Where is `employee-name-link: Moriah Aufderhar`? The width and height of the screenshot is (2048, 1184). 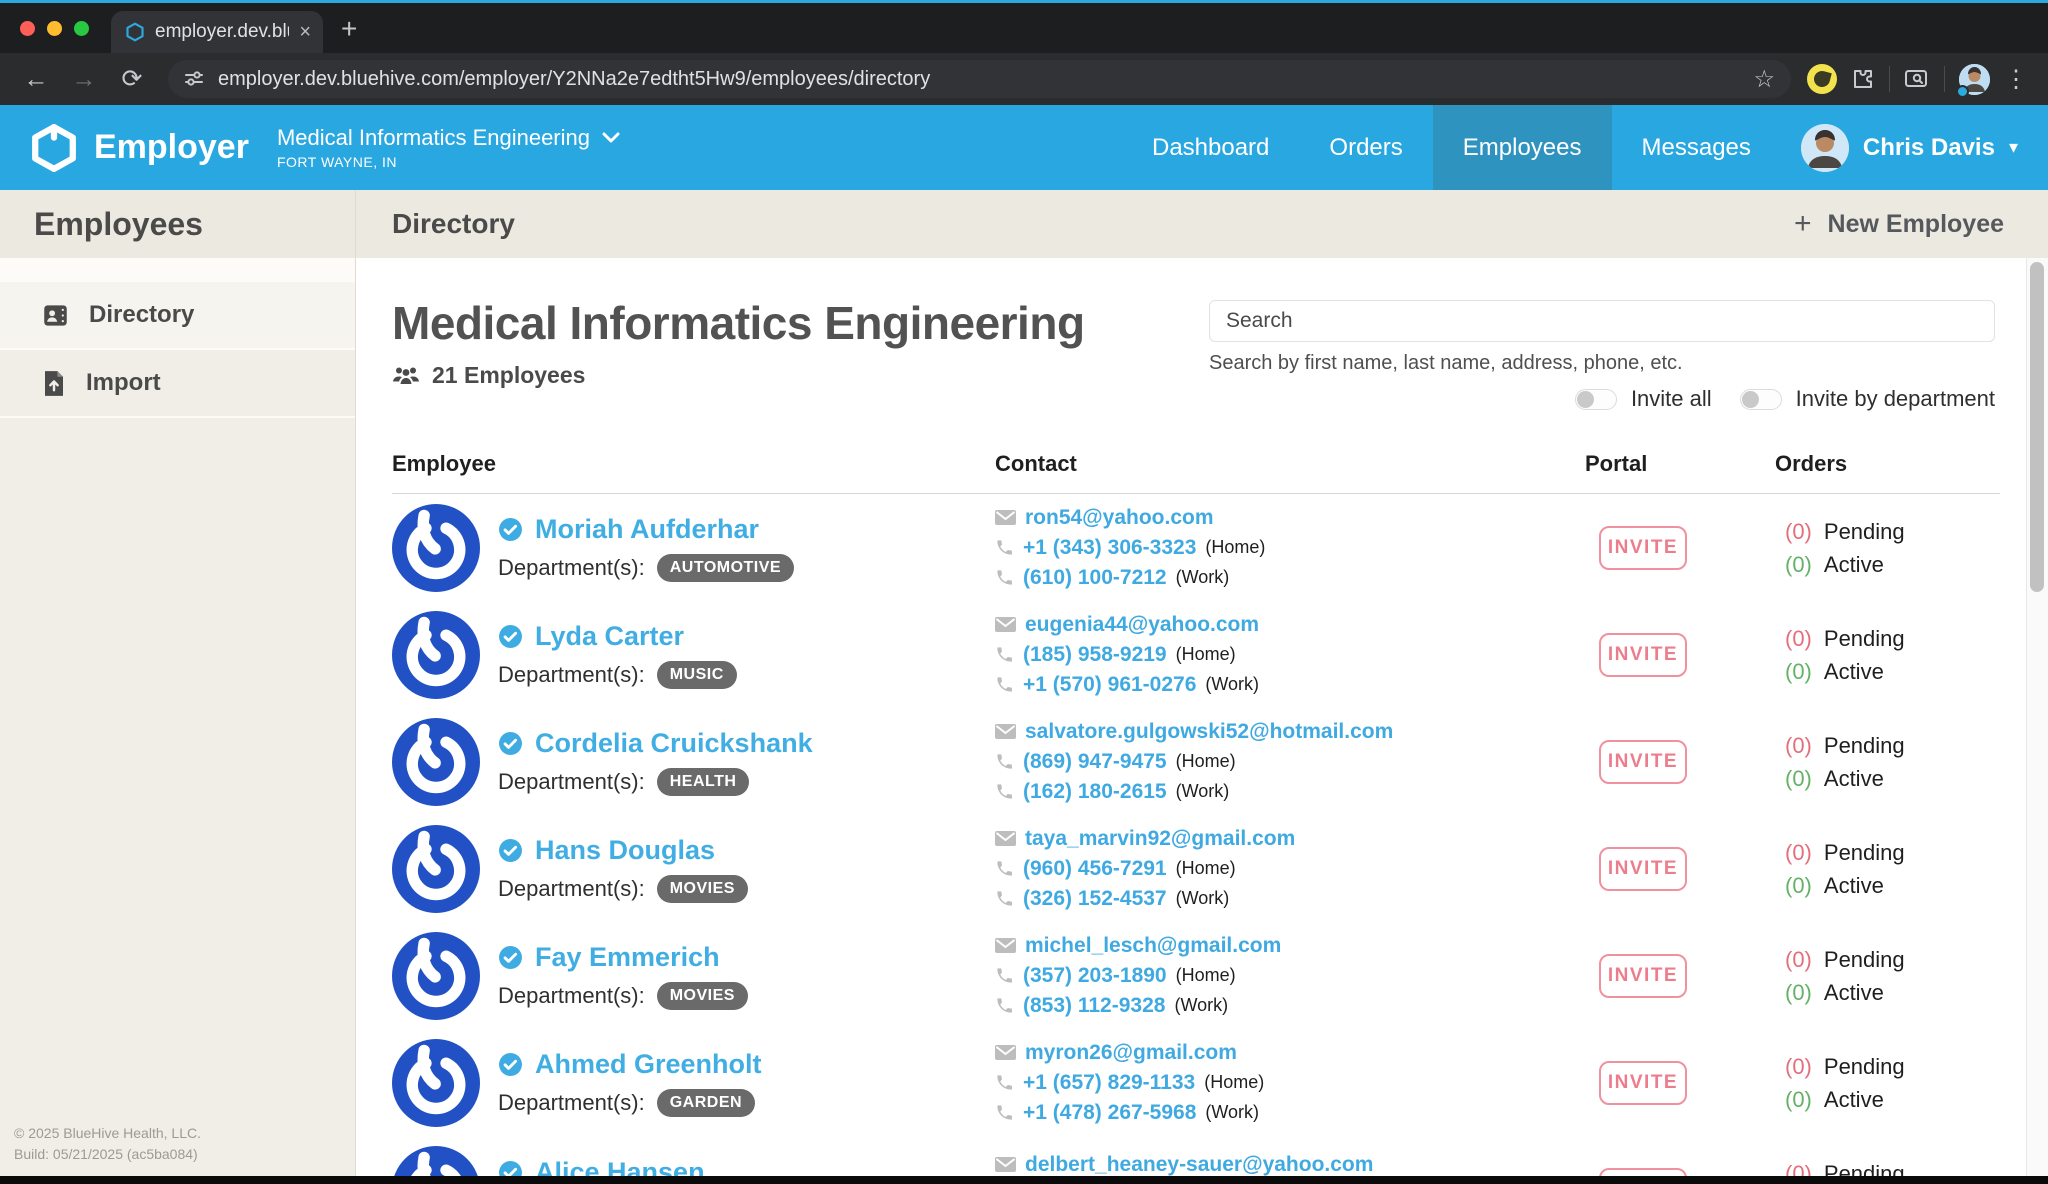
employee-name-link: Moriah Aufderhar is located at coordinates (647, 528).